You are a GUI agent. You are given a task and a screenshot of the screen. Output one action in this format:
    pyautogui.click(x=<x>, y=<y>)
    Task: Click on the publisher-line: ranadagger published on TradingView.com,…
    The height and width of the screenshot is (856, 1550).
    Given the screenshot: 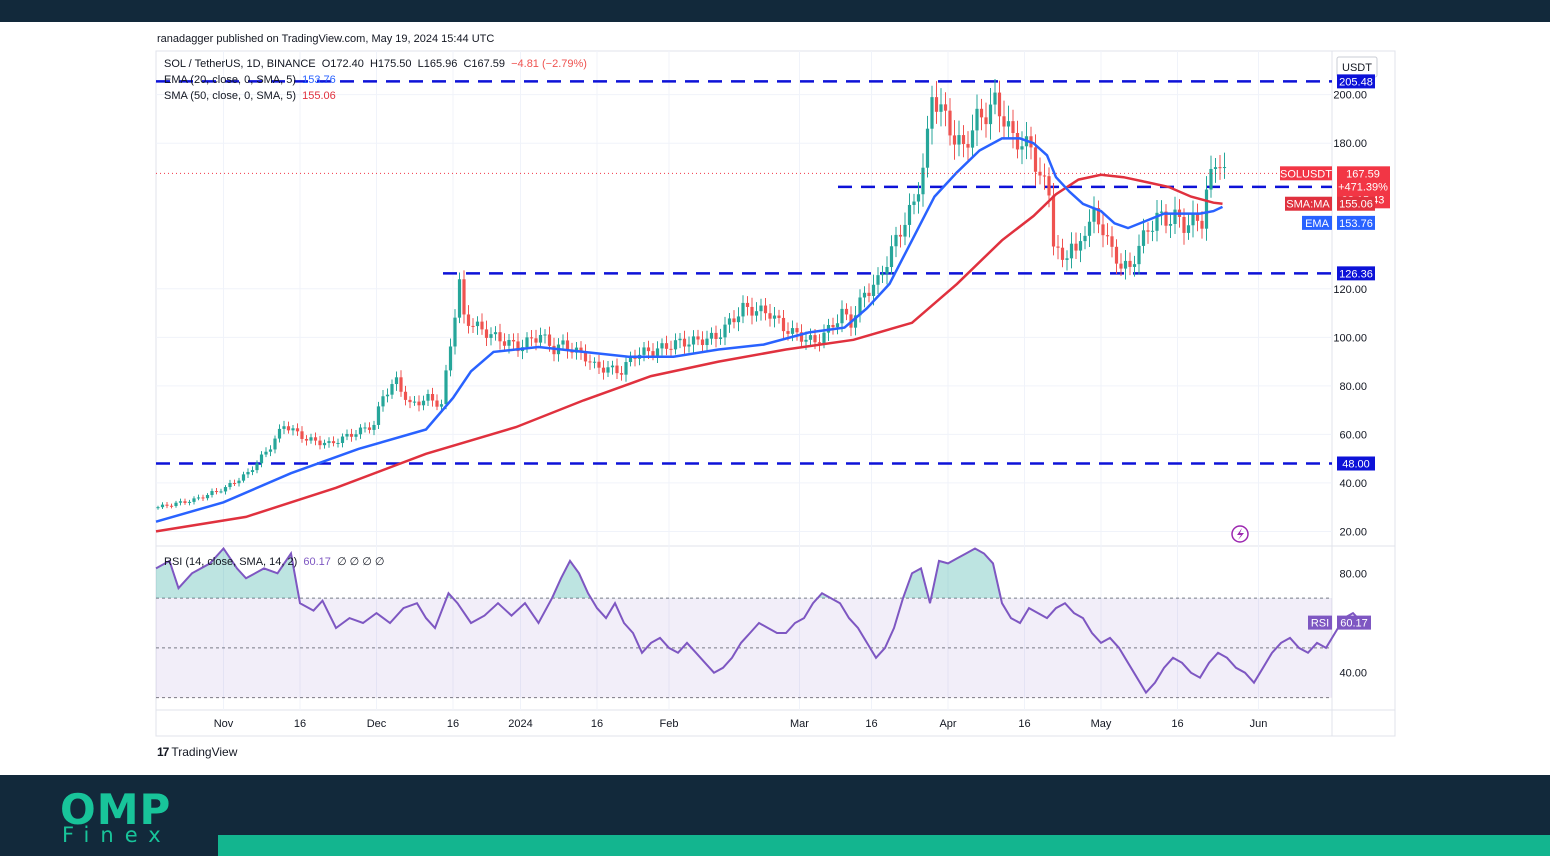 What is the action you would take?
    pyautogui.click(x=326, y=39)
    